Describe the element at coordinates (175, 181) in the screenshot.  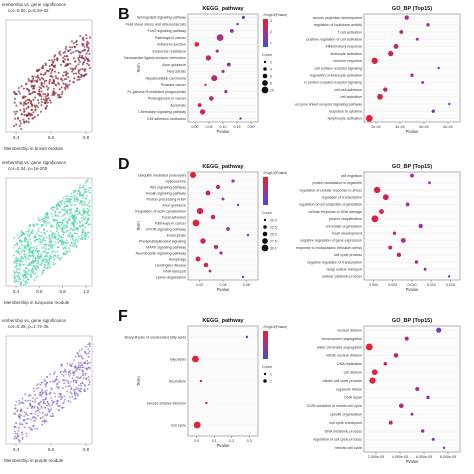
I see `term-label: Spliceosome` at that location.